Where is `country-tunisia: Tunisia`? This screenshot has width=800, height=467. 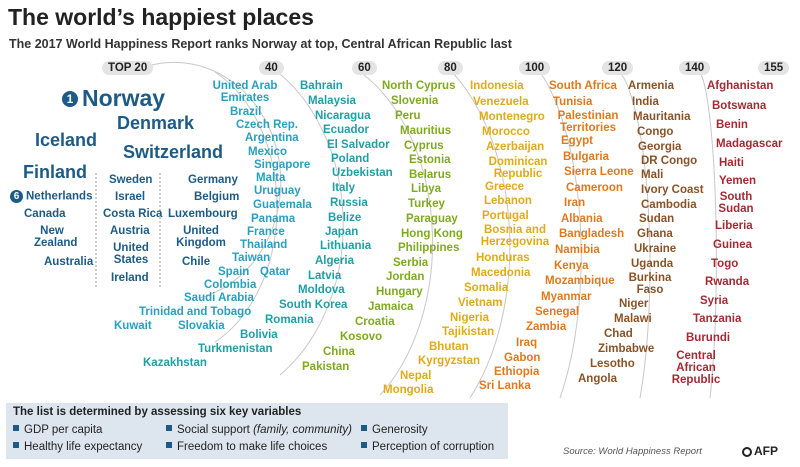 country-tunisia: Tunisia is located at coordinates (573, 102).